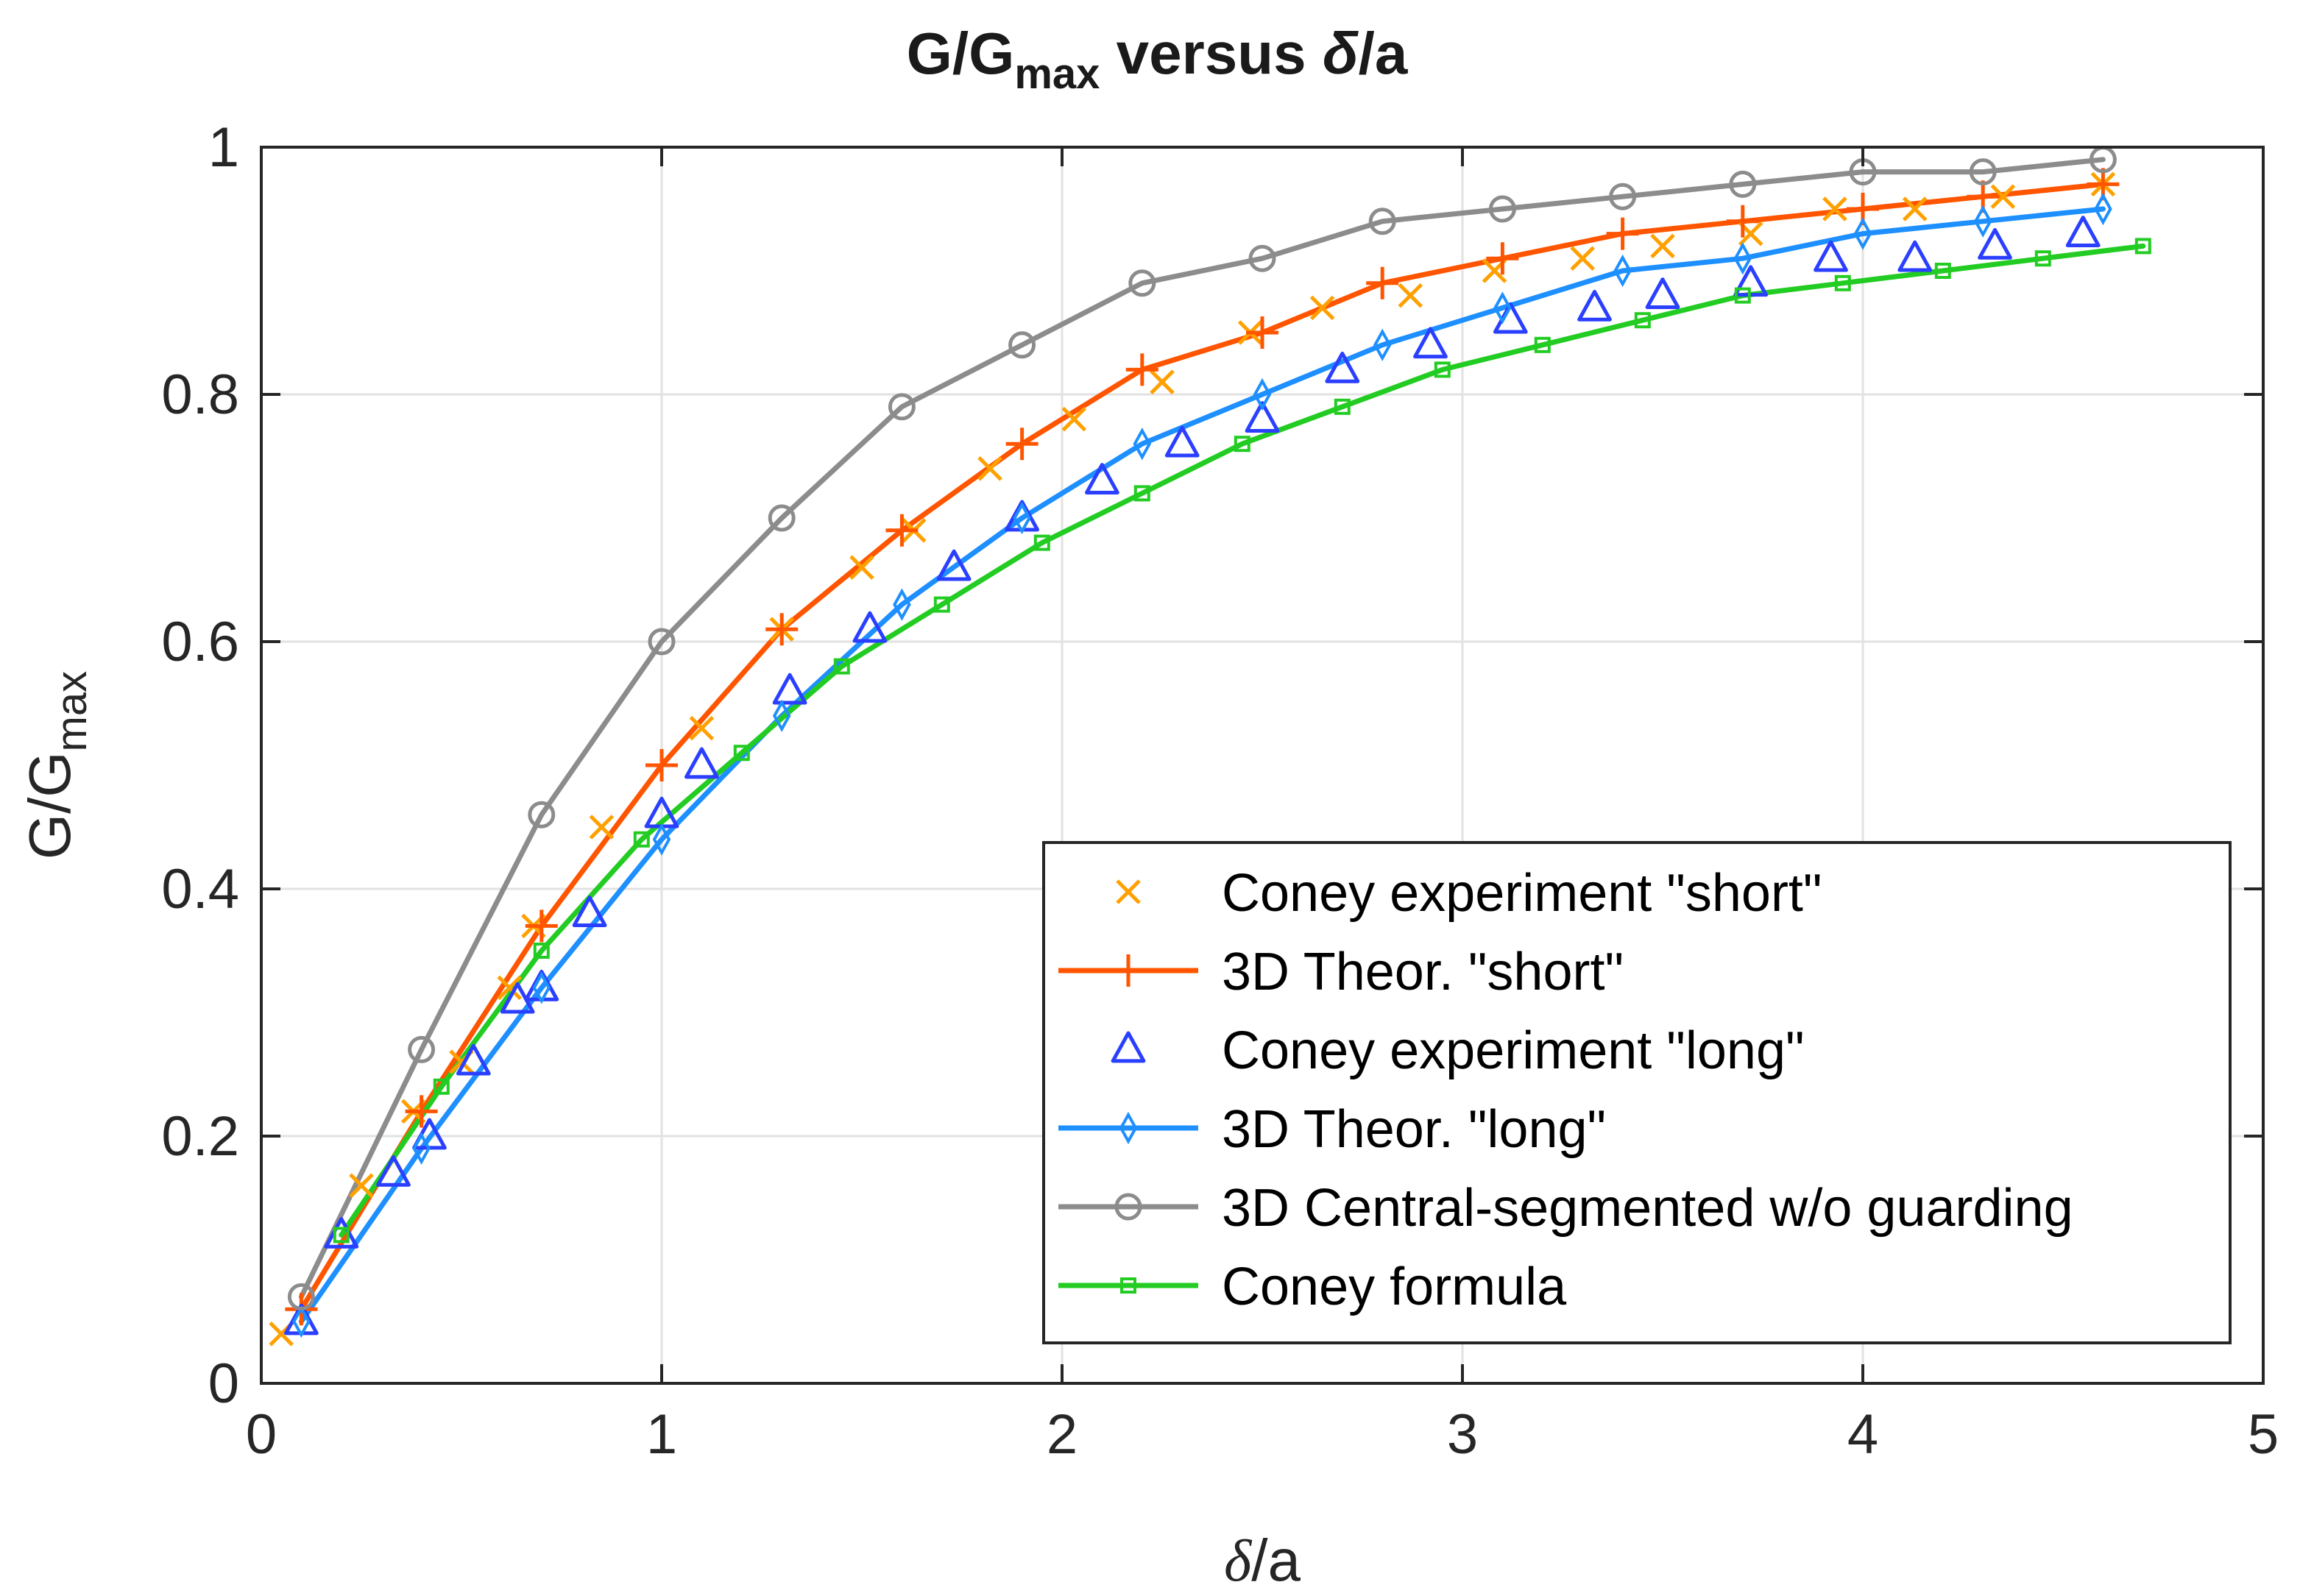 This screenshot has width=2314, height=1596. Describe the element at coordinates (661, 1434) in the screenshot. I see `x-tick-label: 1` at that location.